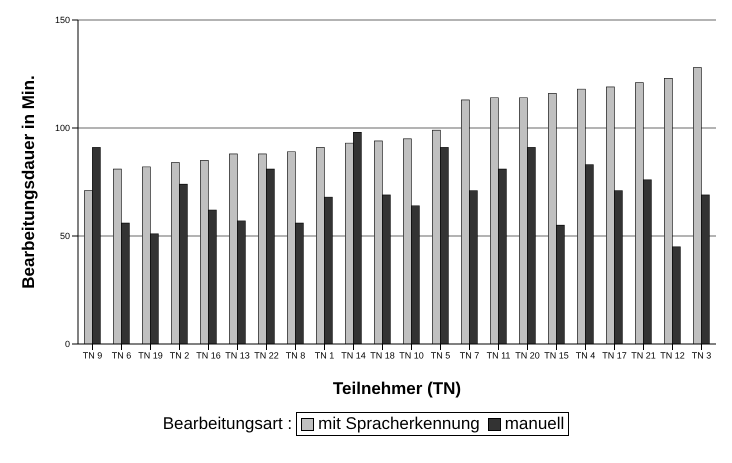 The width and height of the screenshot is (732, 463). What do you see at coordinates (586, 355) in the screenshot?
I see `x-tick-label: TN 4` at bounding box center [586, 355].